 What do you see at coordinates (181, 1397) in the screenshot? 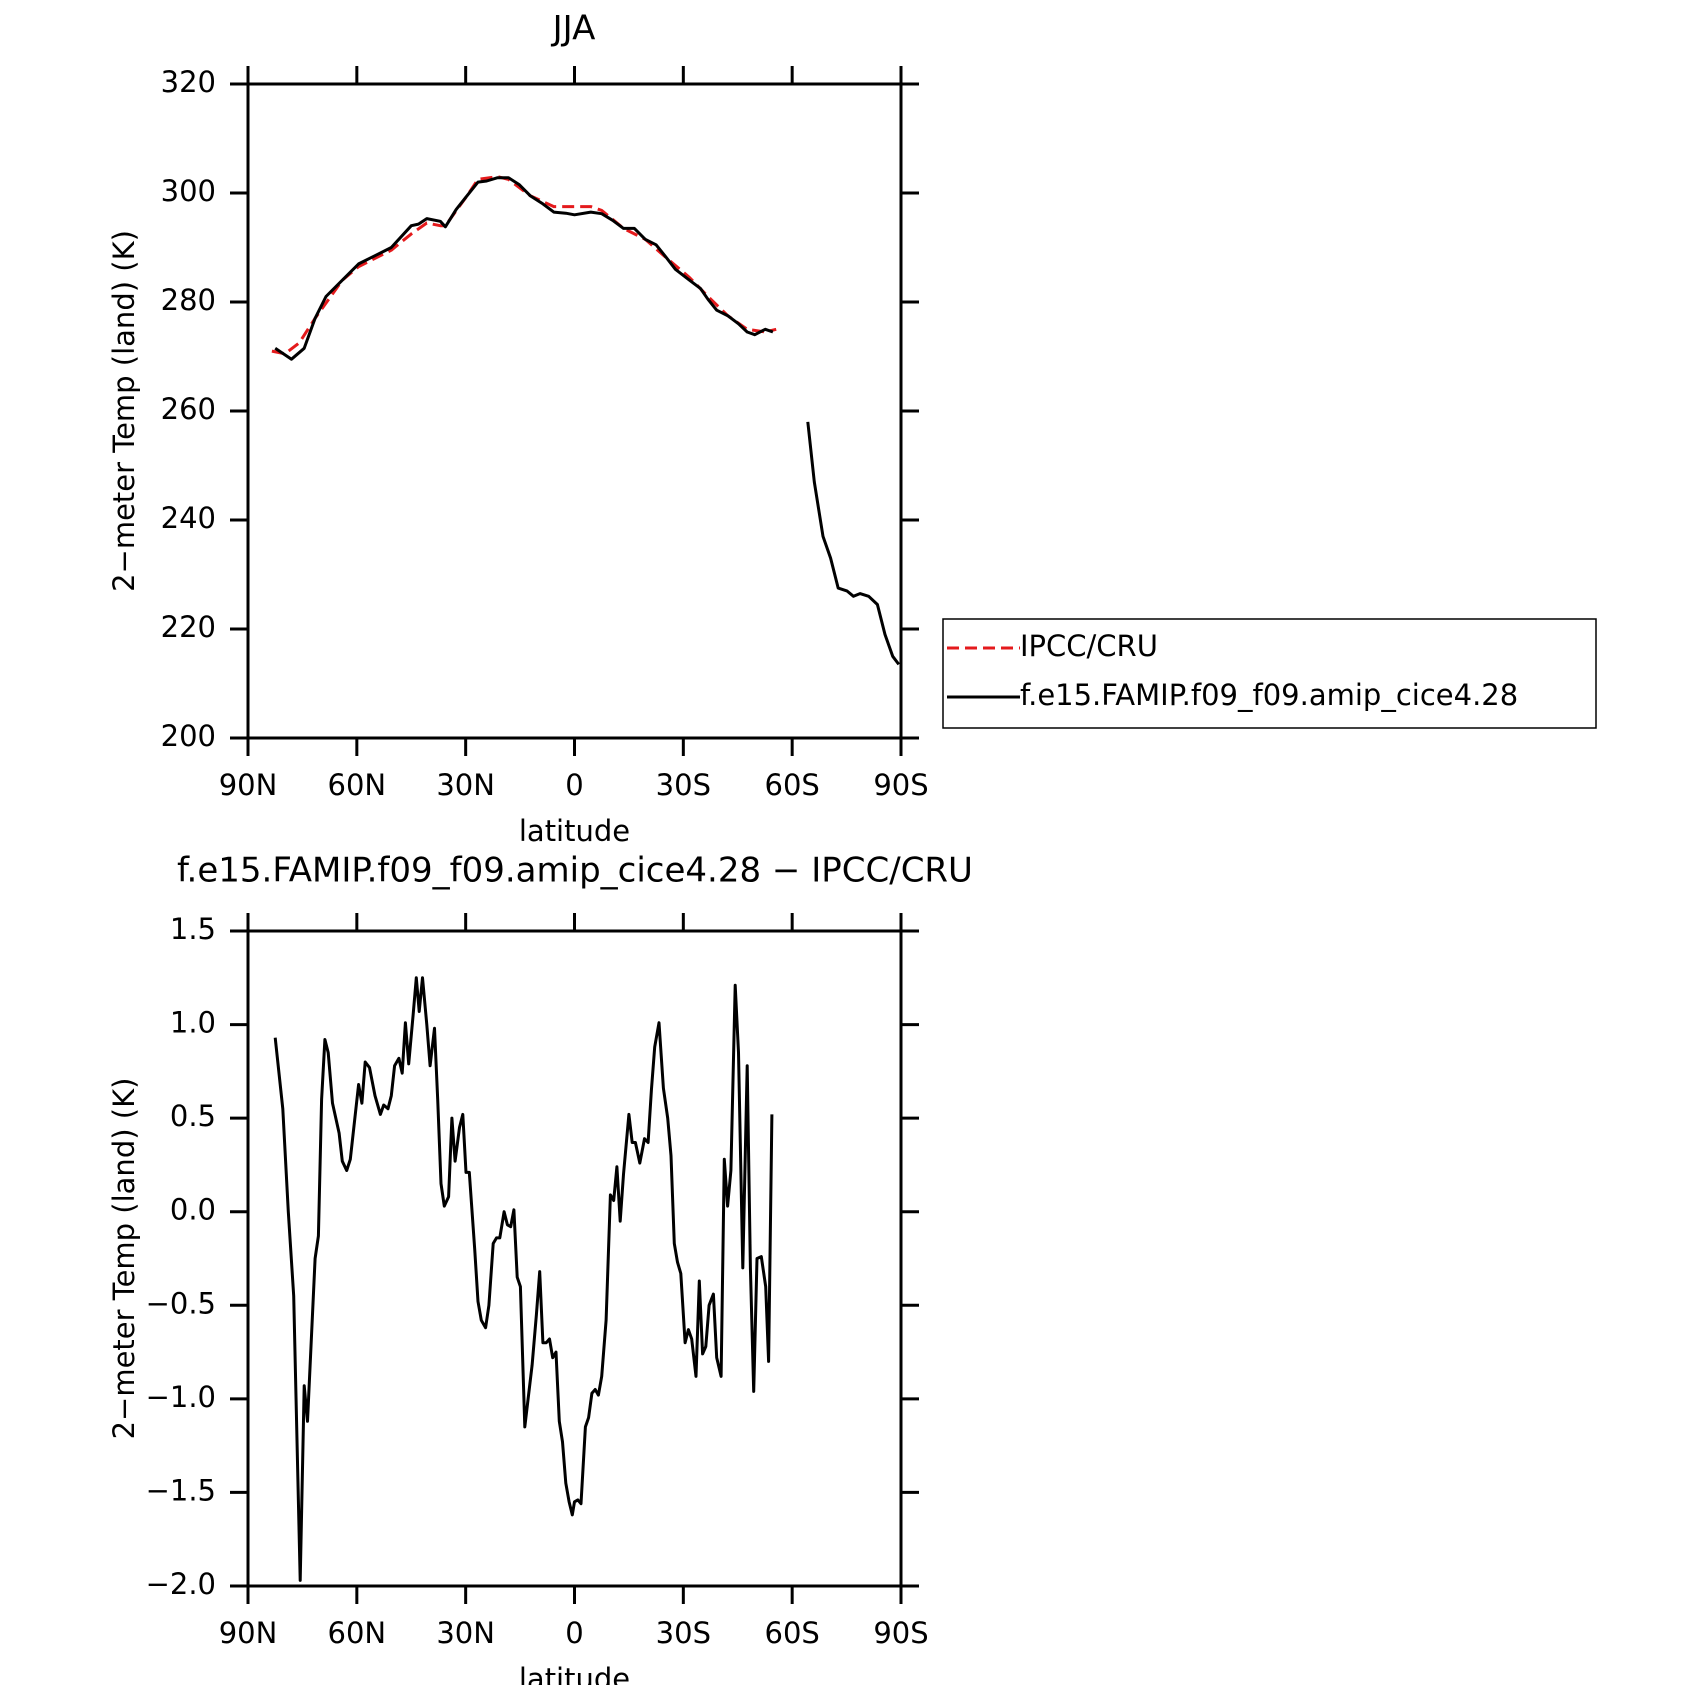
I see `y-tick-label: −1.0` at bounding box center [181, 1397].